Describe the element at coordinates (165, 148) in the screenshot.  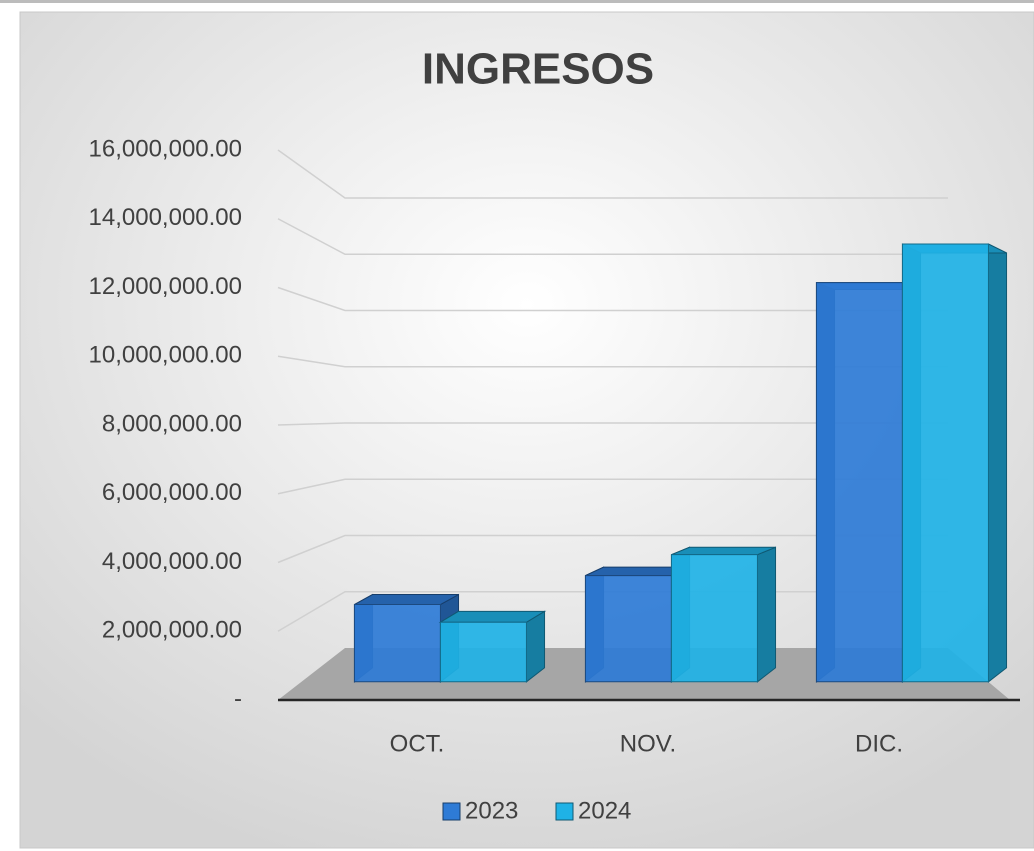
I see `y-tick-label: 16,000,000.00` at that location.